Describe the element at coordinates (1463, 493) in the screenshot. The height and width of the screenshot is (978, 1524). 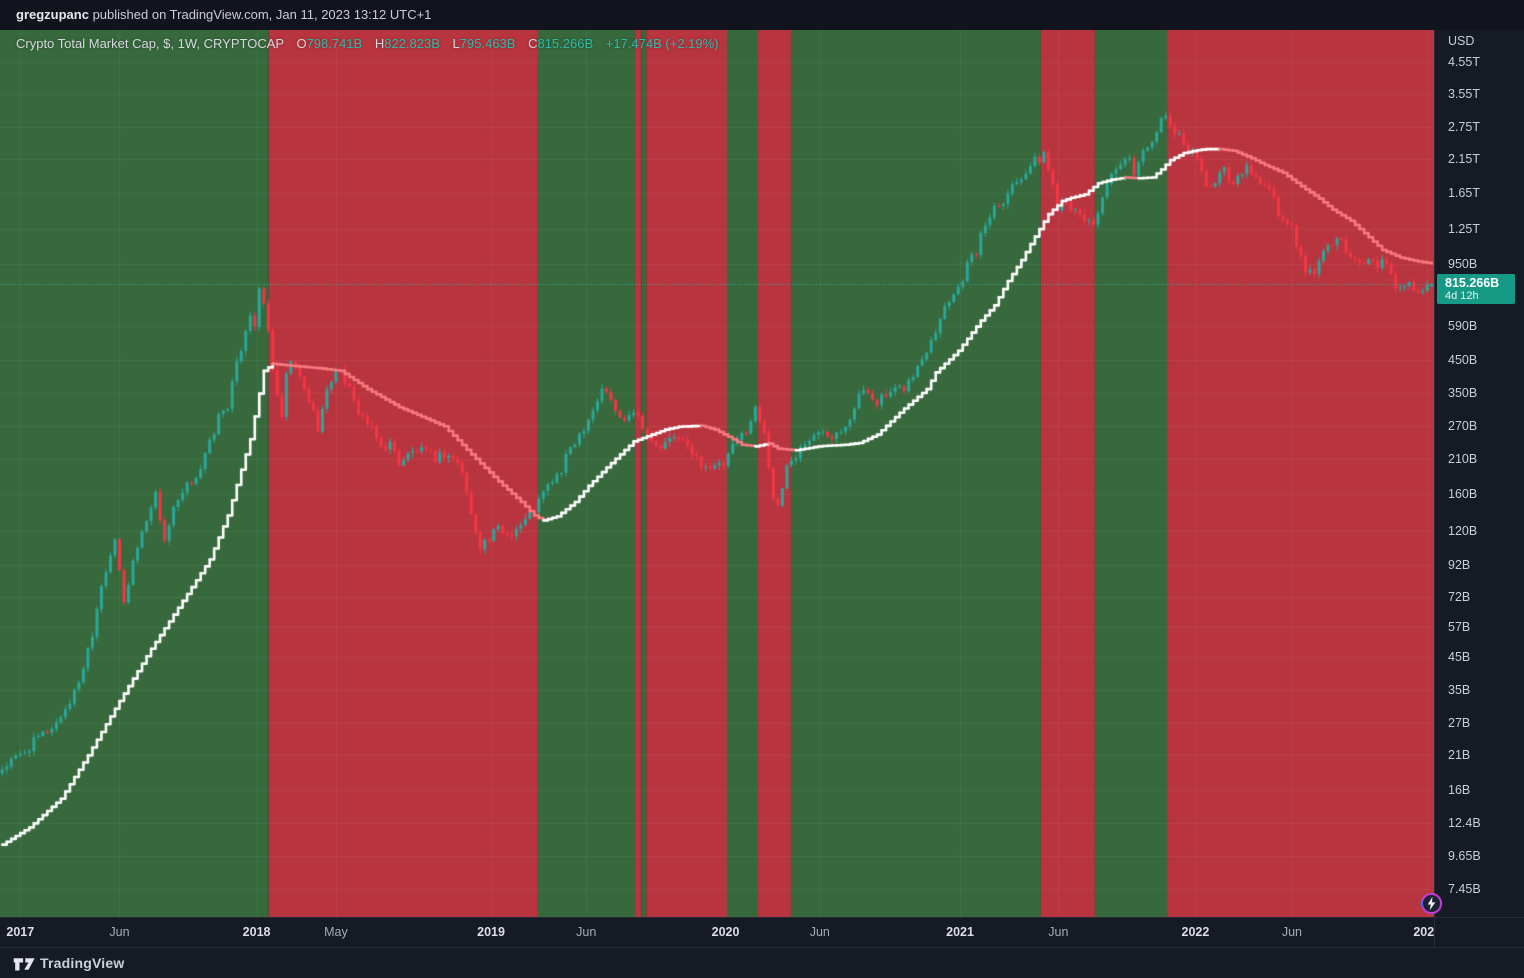
I see `price-tick-label: 160B` at that location.